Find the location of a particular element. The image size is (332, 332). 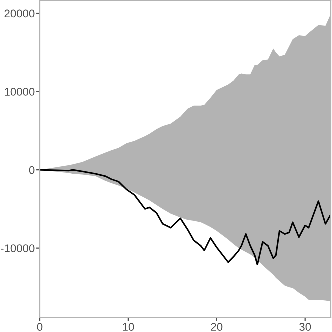

y-tick-label: 20000 is located at coordinates (19, 14).